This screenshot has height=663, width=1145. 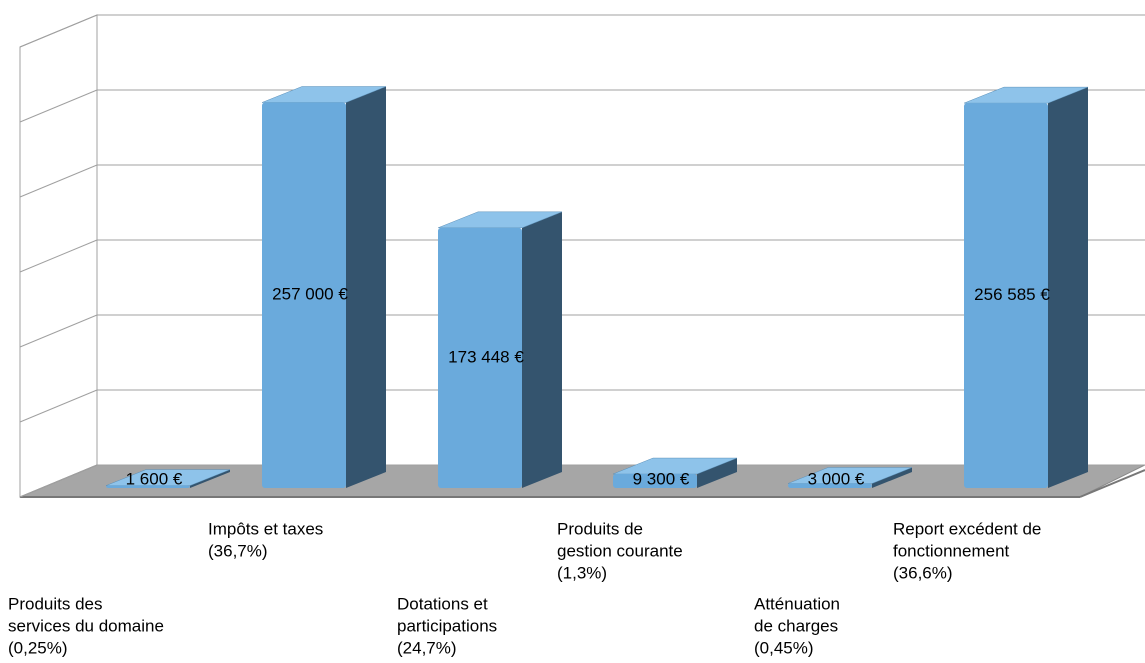 What do you see at coordinates (967, 528) in the screenshot?
I see `x-tick-label: Report excédent de` at bounding box center [967, 528].